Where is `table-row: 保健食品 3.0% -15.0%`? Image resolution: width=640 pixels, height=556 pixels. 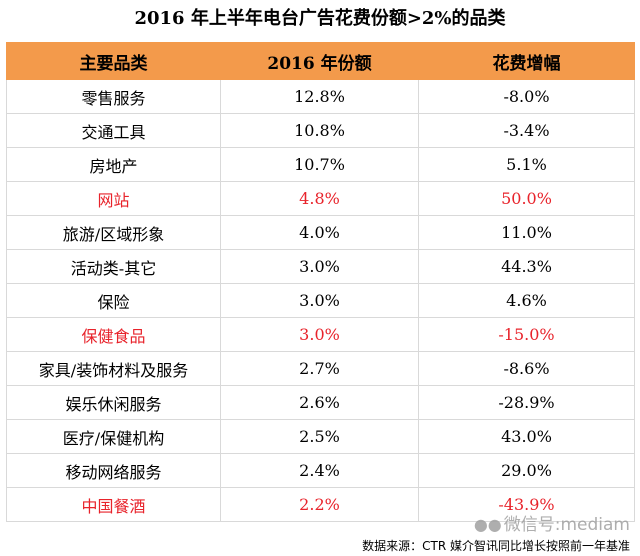
table-row: 保健食品 3.0% -15.0% is located at coordinates (320, 334).